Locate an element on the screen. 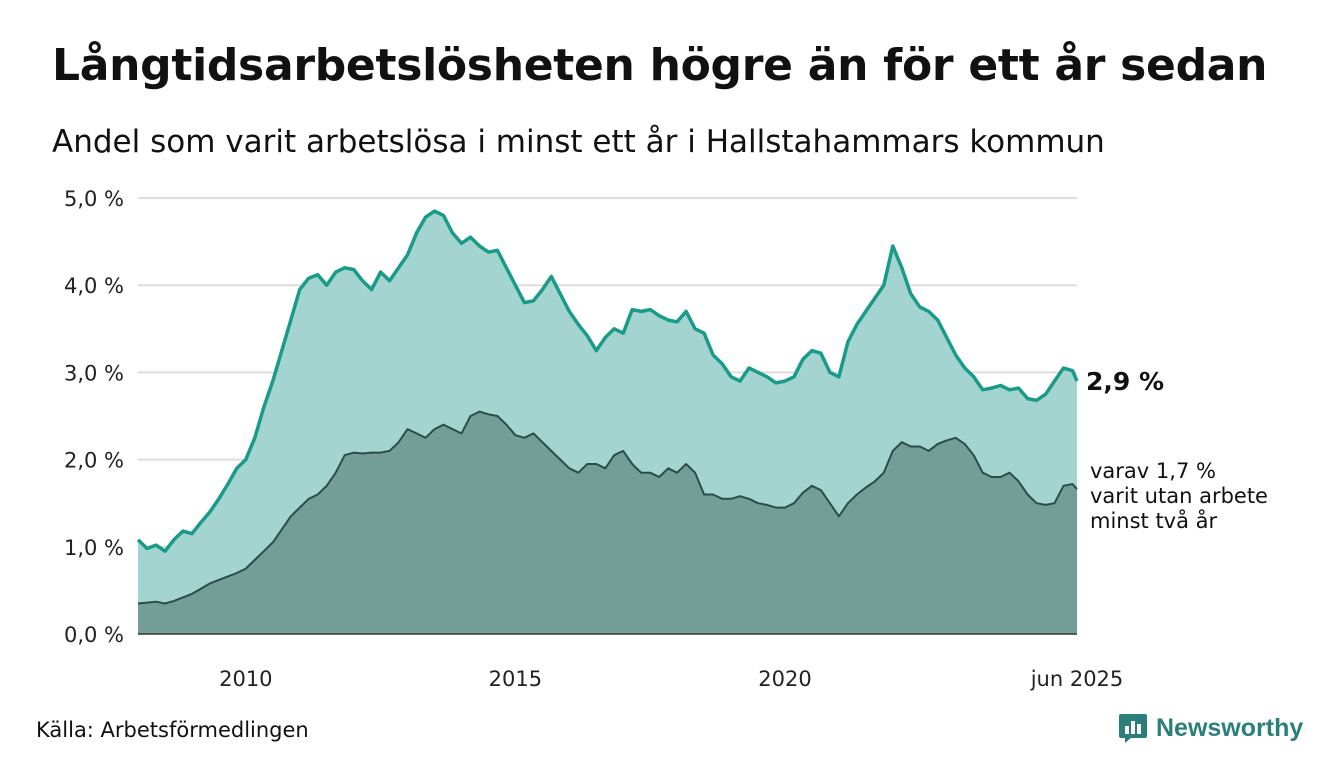 This screenshot has width=1340, height=780. newsworthy-logo-icon is located at coordinates (1133, 728).